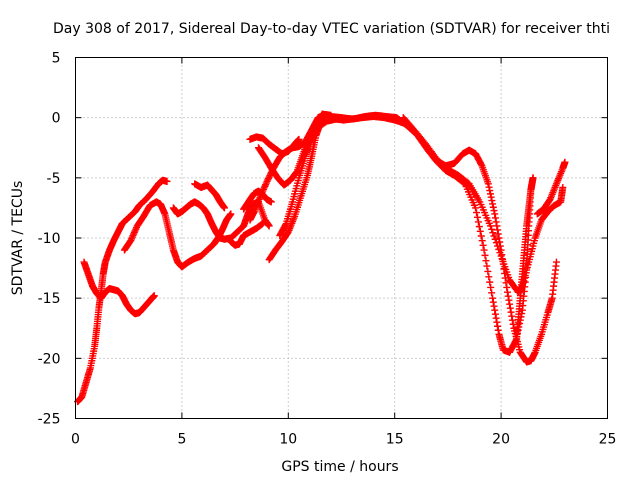 This screenshot has width=640, height=480. I want to click on x-tick-label: 10, so click(288, 440).